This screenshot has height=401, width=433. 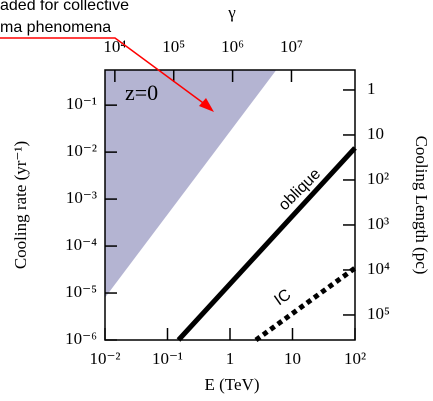 What do you see at coordinates (378, 268) in the screenshot?
I see `y2-tick-label: 10⁴` at bounding box center [378, 268].